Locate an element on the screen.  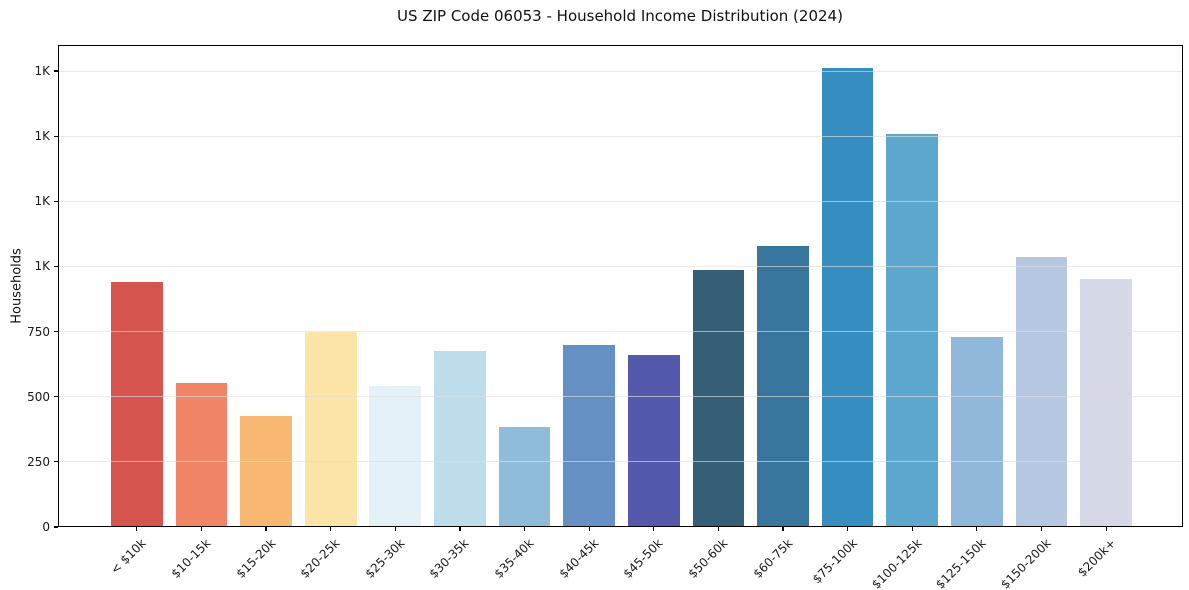
x-tick-label: $45-50k is located at coordinates (643, 558).